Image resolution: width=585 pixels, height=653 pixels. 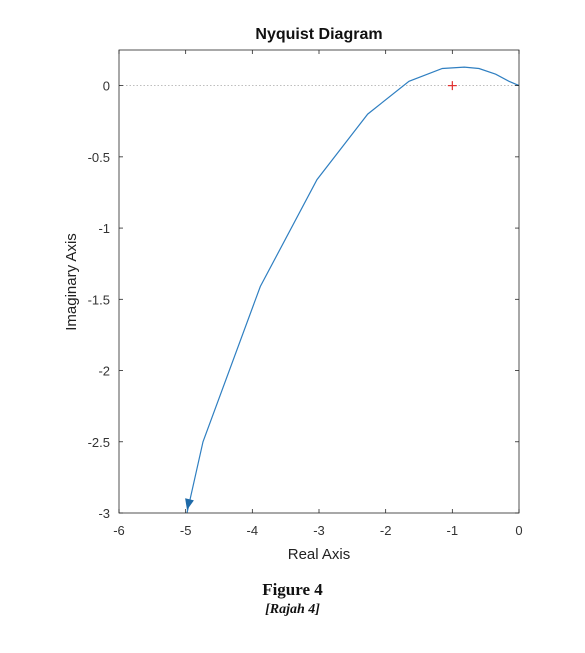 I want to click on y-tick-label: -2, so click(x=104, y=371).